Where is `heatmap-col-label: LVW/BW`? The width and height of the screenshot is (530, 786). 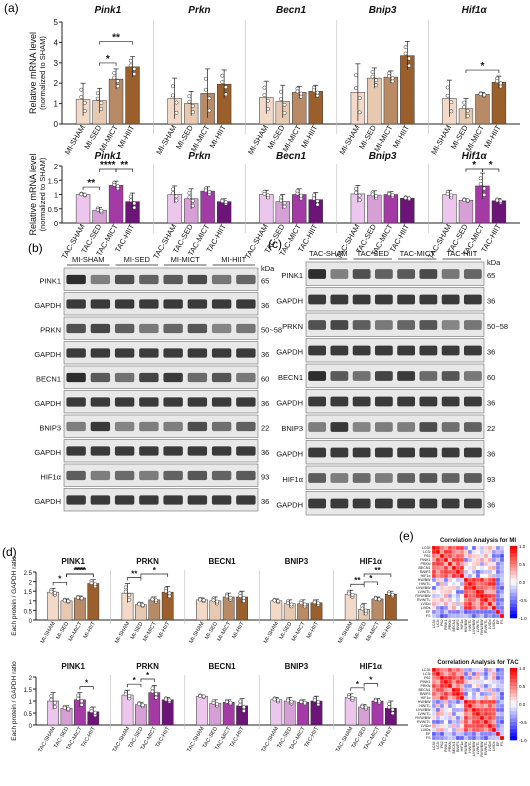
heatmap-col-label: LVW/BW is located at coordinates (474, 626).